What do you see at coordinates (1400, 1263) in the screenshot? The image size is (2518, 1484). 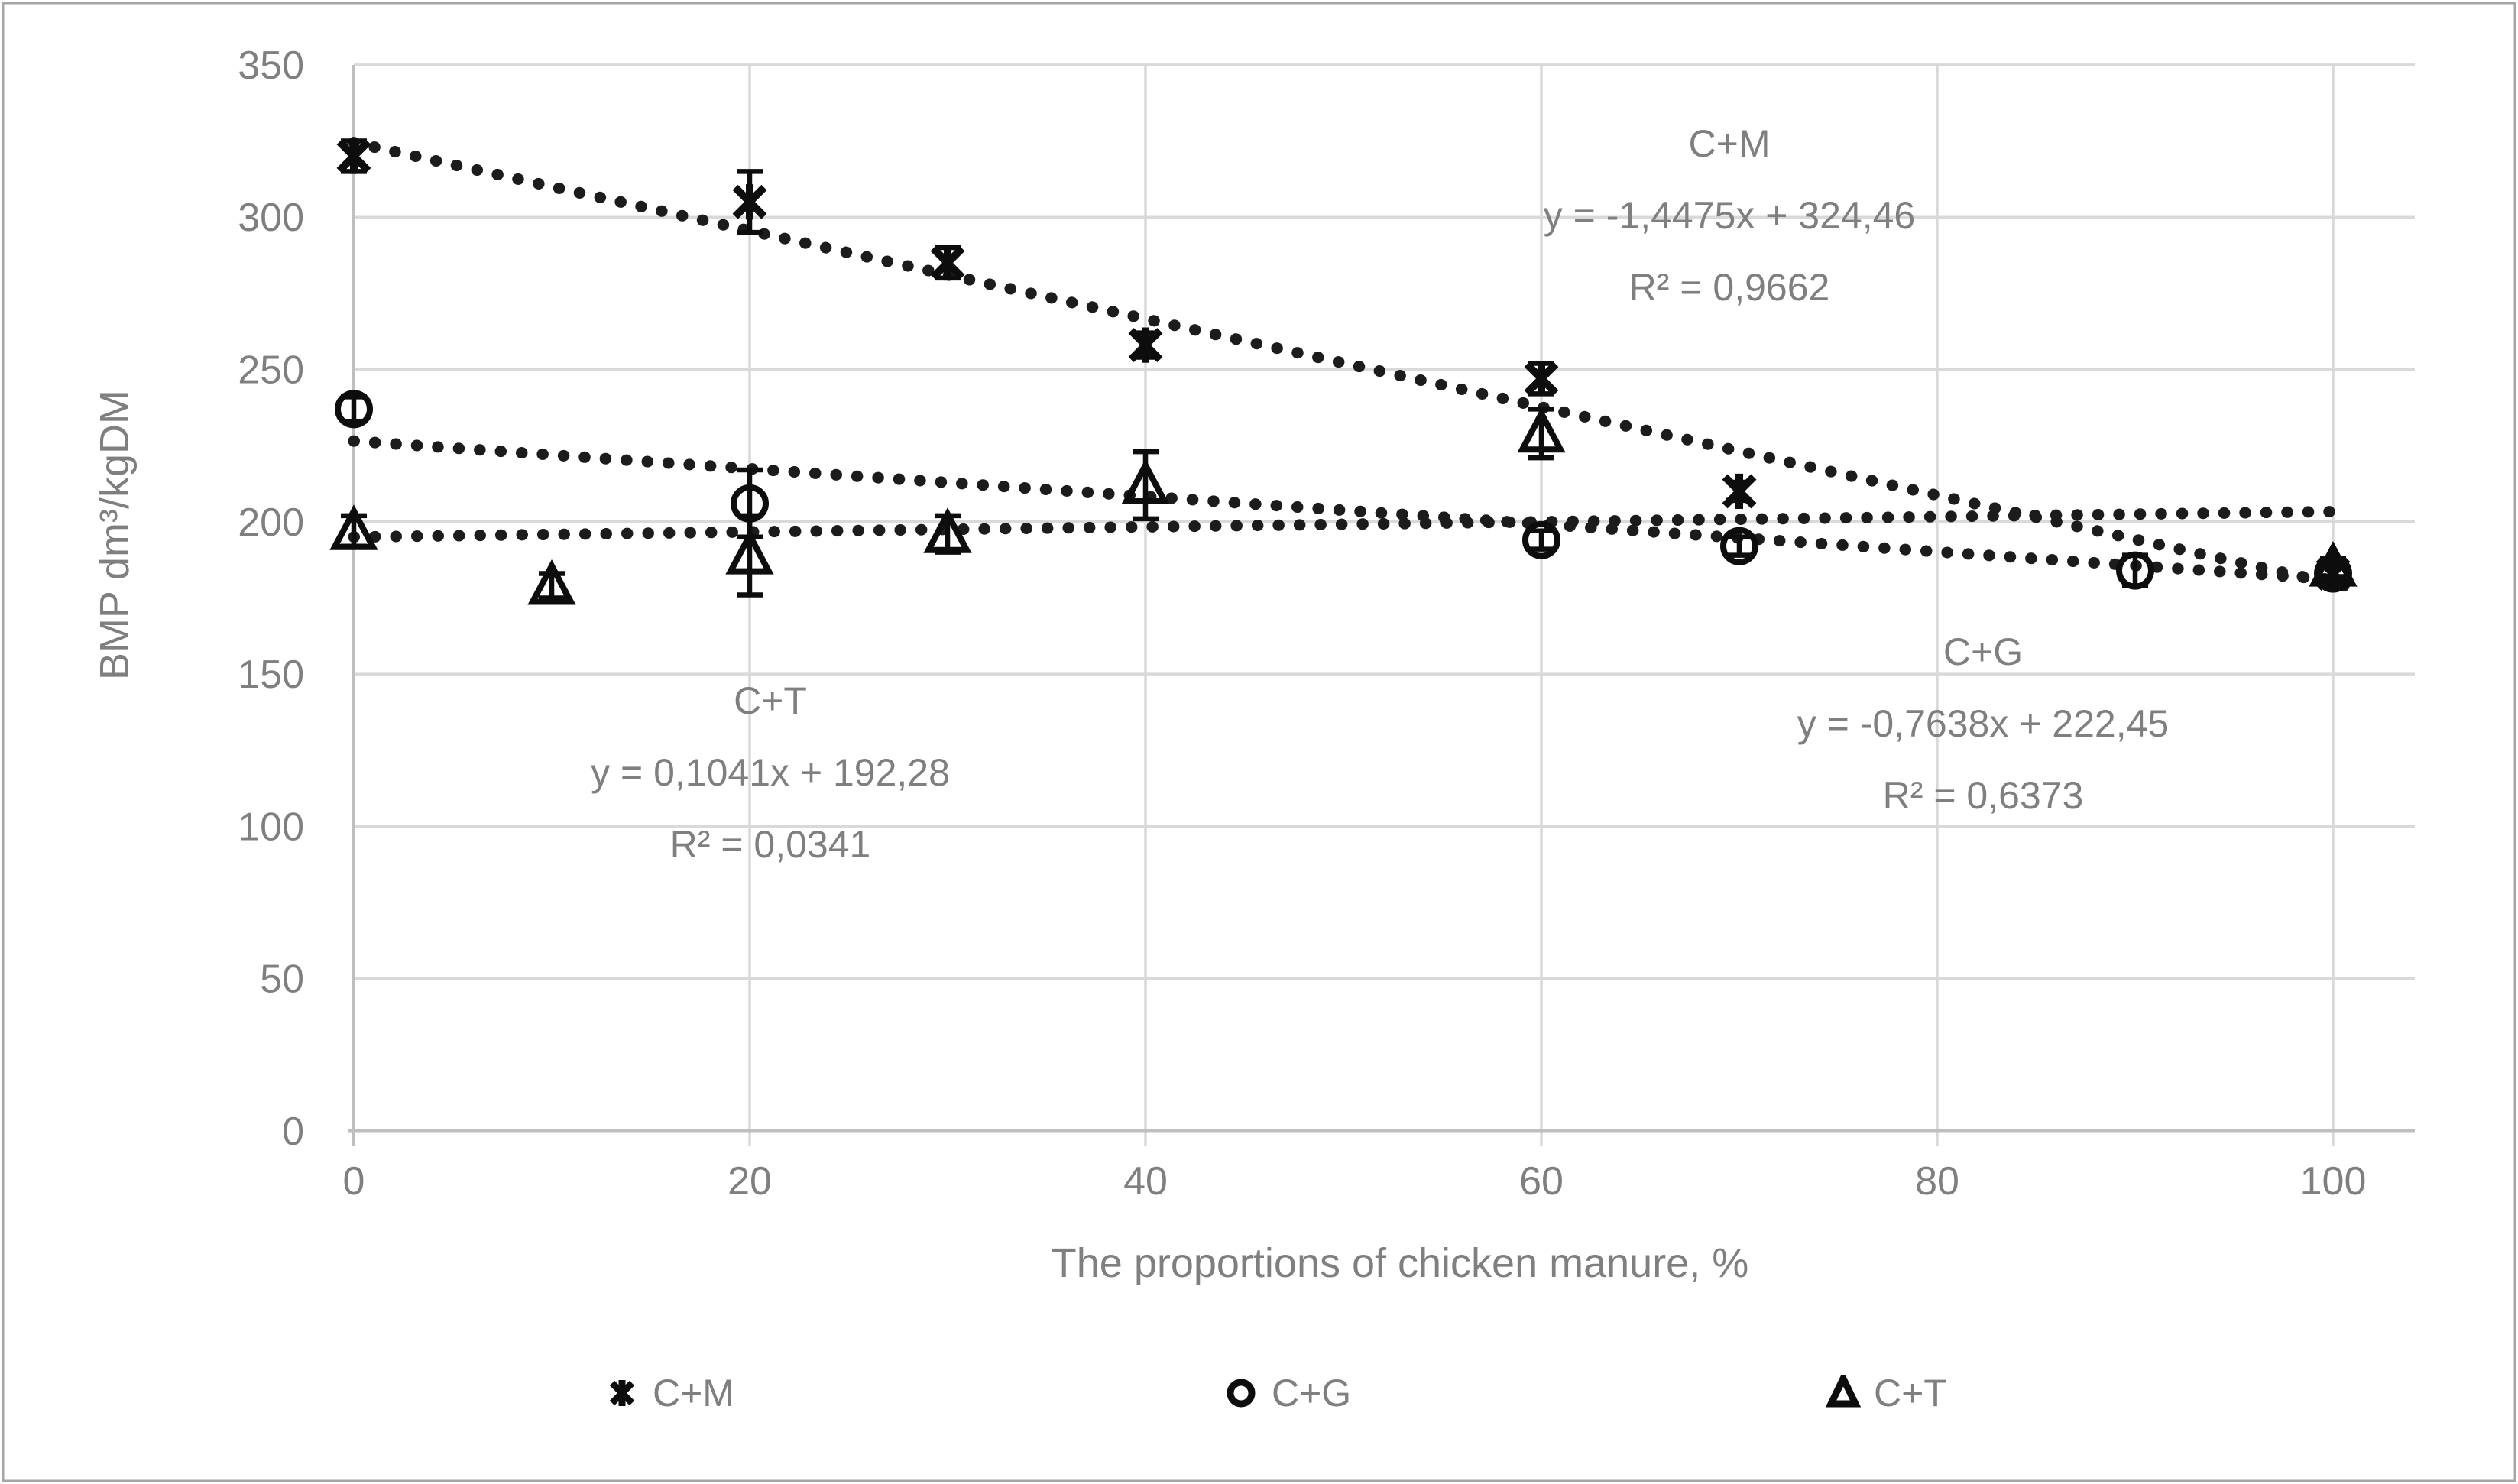 I see `x-axis-title: The proportions of chicken manure, %` at bounding box center [1400, 1263].